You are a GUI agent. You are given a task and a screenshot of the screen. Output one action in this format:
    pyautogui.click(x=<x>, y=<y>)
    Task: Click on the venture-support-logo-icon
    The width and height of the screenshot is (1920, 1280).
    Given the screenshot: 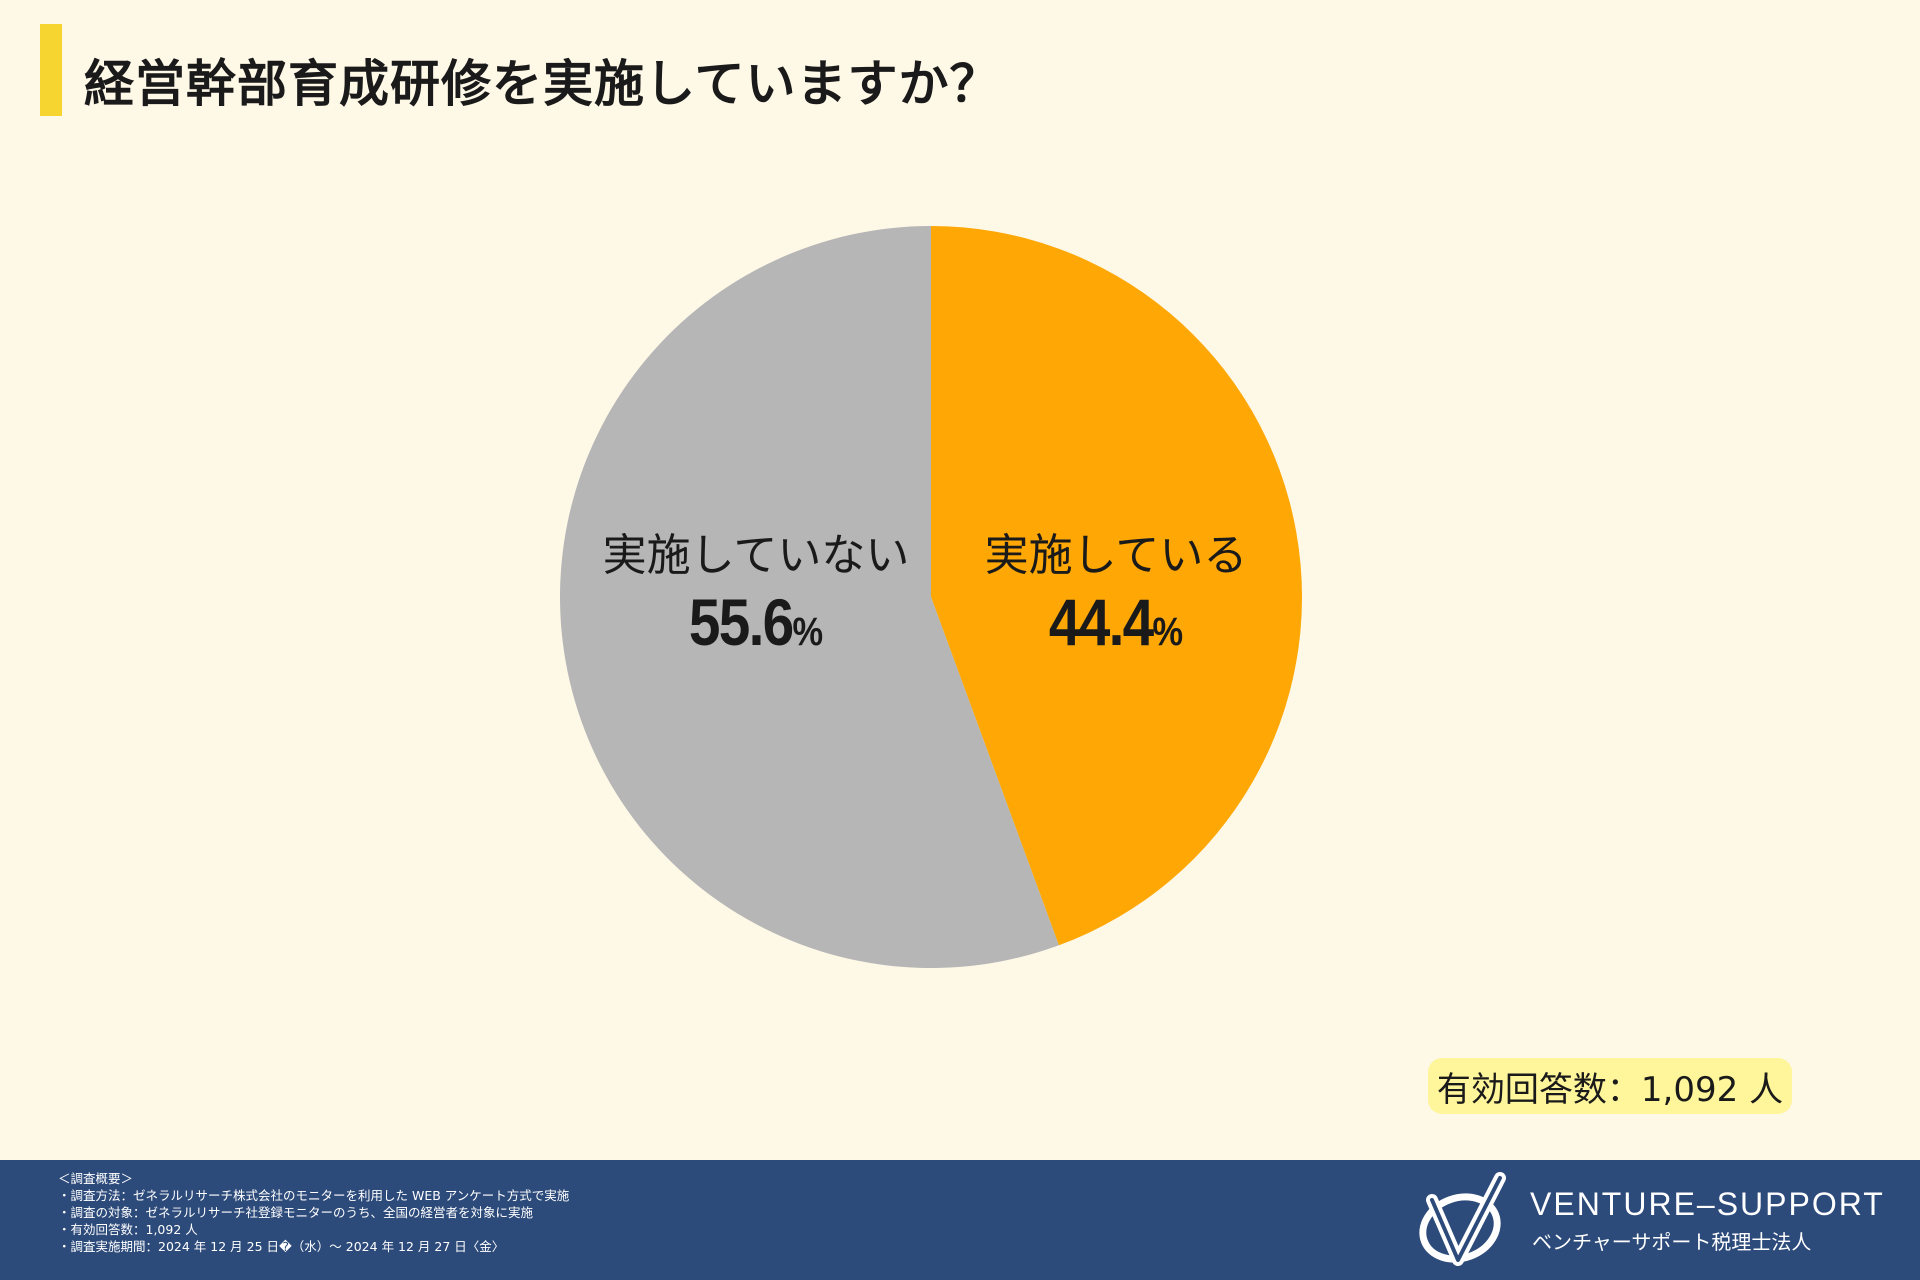 What is the action you would take?
    pyautogui.click(x=1462, y=1219)
    